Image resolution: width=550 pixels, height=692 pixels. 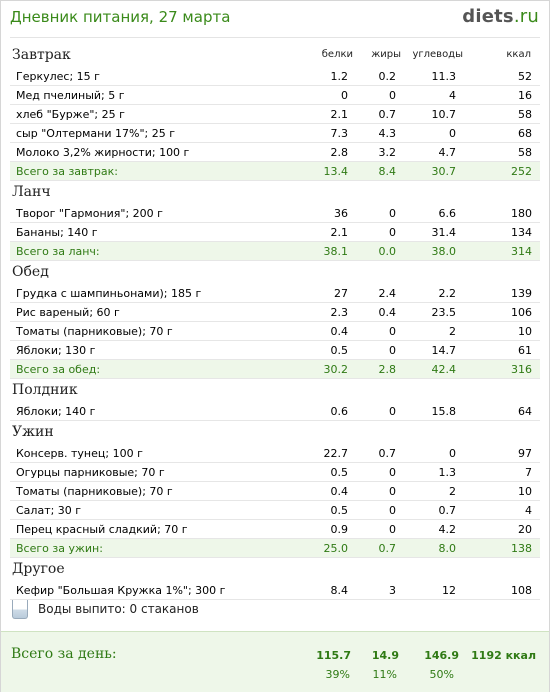 What do you see at coordinates (275, 312) in the screenshot?
I see `food-row: Рис вареный; 60 г 2.3 0.4 23.5 106` at bounding box center [275, 312].